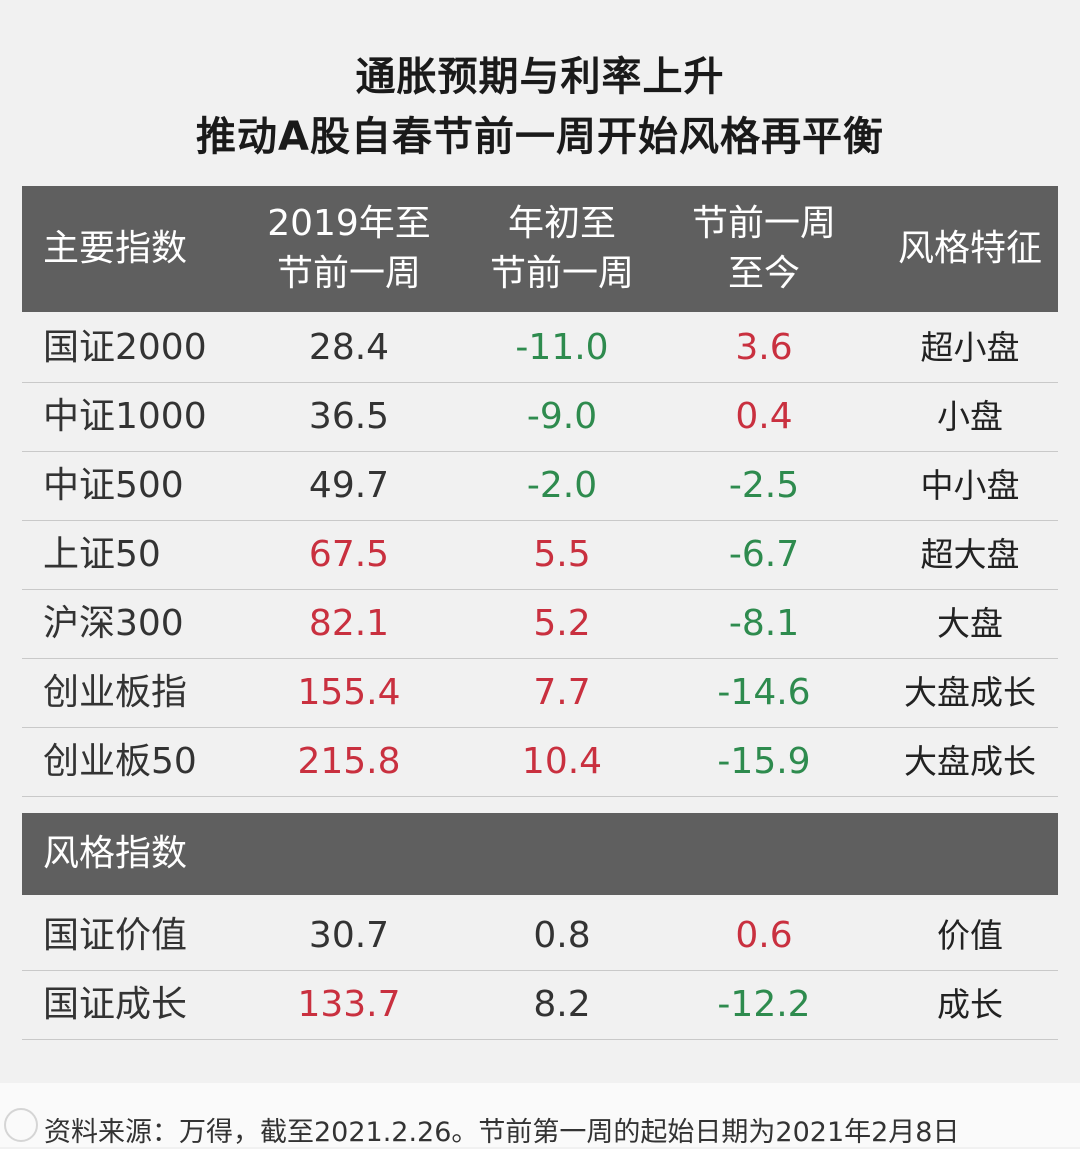  I want to click on value-col-3: 0.4, so click(764, 416).